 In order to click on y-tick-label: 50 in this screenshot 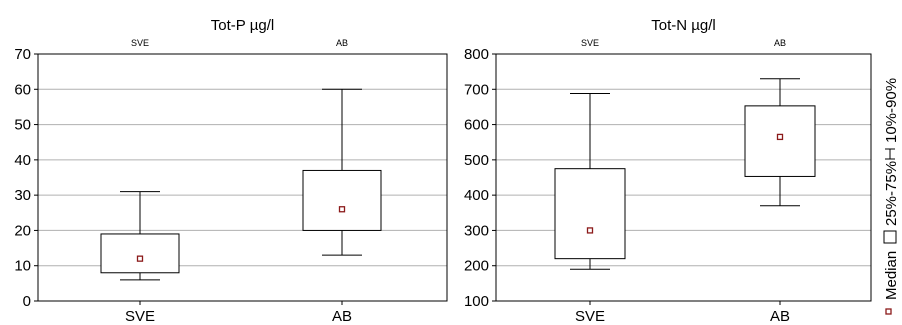, I will do `click(22, 125)`.